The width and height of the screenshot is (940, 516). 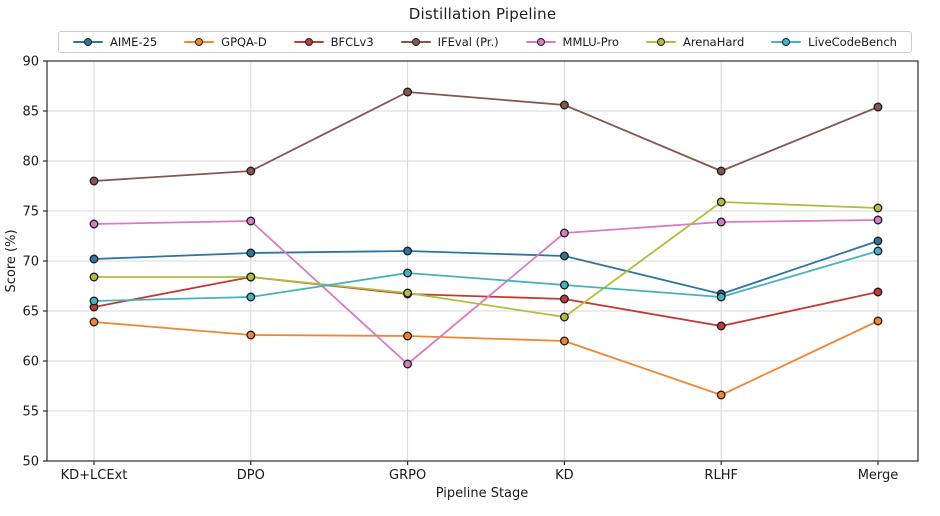 What do you see at coordinates (564, 233) in the screenshot?
I see `data-point-mmlu-pro-kd` at bounding box center [564, 233].